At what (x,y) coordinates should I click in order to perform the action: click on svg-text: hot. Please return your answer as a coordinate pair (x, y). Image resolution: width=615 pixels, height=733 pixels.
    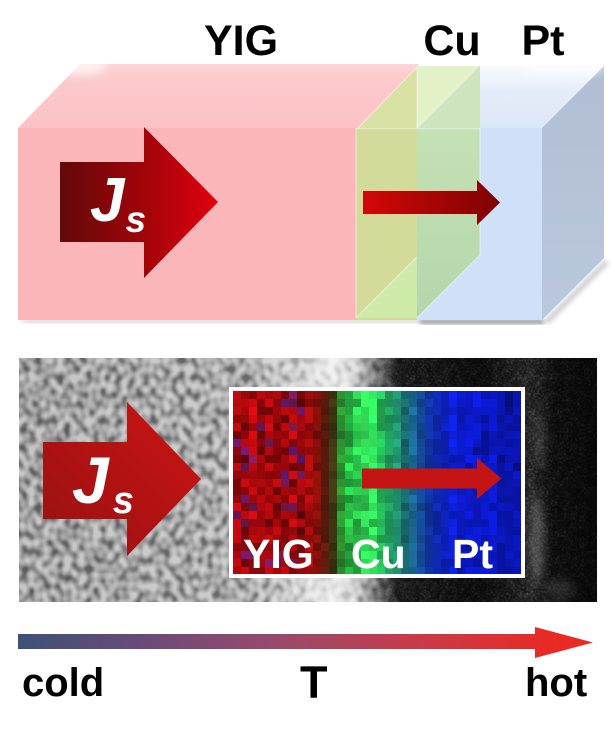
    Looking at the image, I should click on (556, 683).